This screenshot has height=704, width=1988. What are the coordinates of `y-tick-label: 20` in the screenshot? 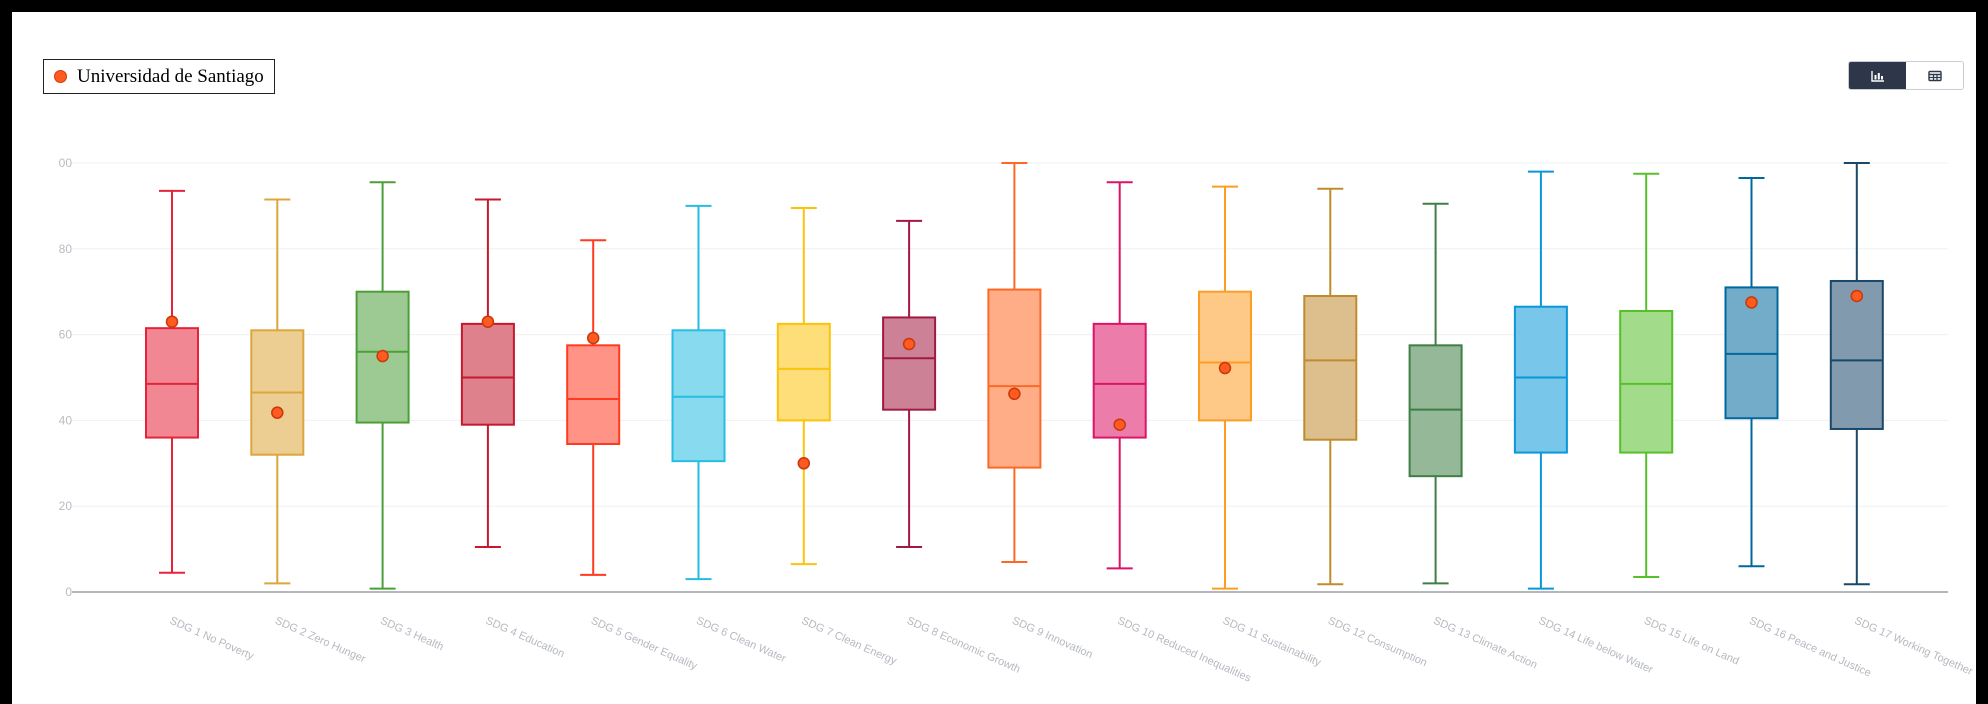 It's located at (66, 506).